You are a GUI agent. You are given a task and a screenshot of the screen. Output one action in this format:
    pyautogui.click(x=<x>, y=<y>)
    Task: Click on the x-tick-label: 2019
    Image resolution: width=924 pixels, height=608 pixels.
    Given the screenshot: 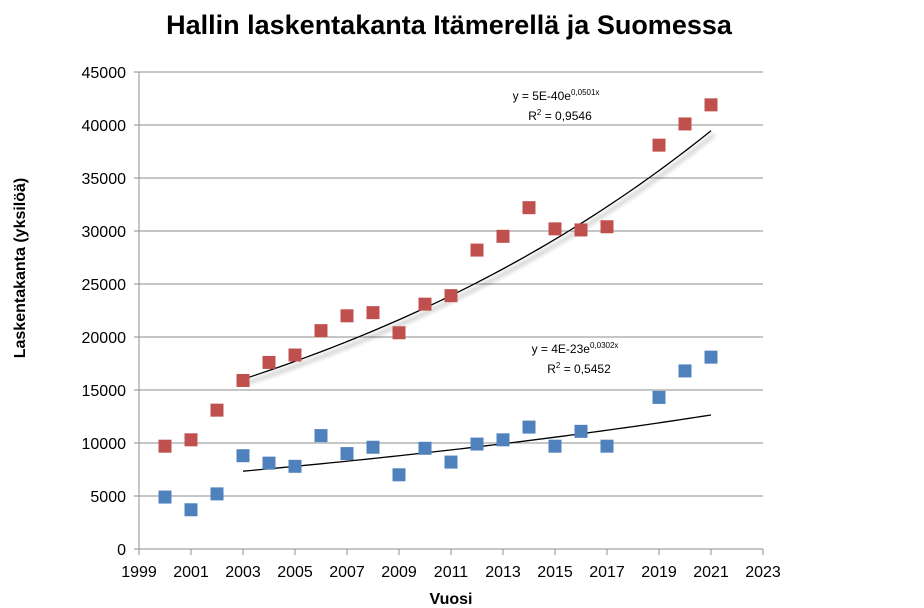 What is the action you would take?
    pyautogui.click(x=659, y=572)
    